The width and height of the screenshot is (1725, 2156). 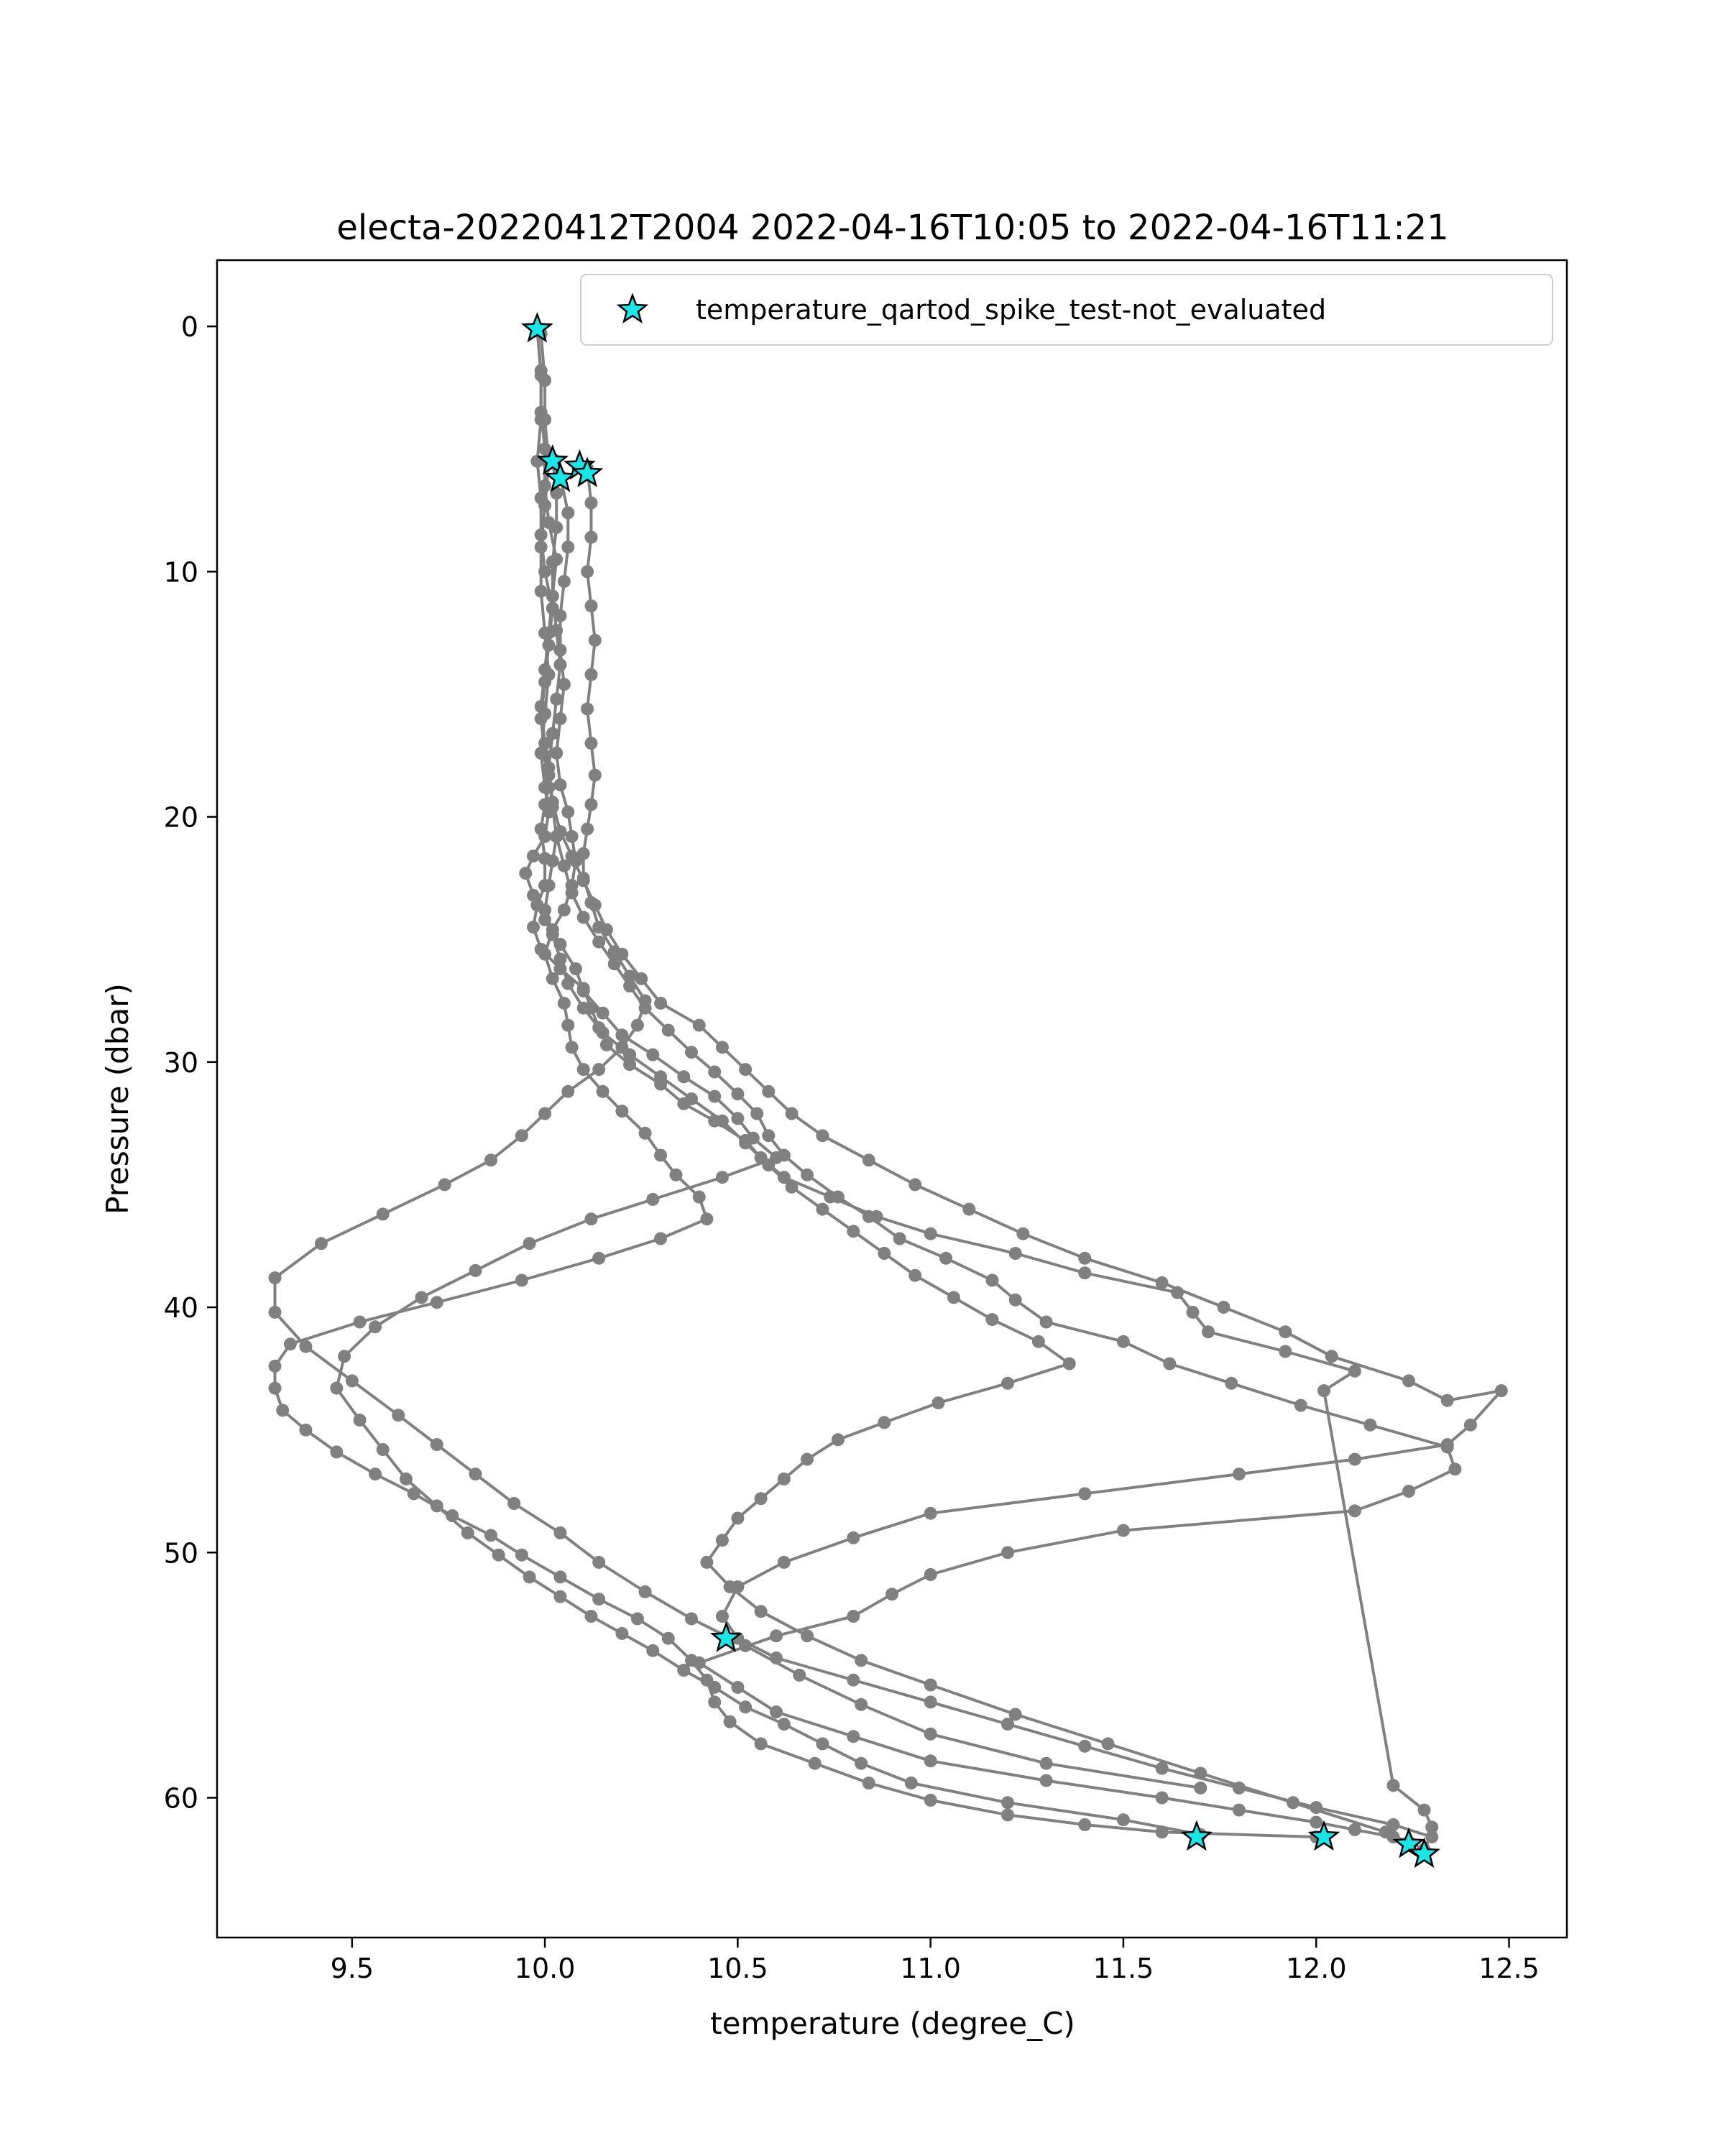 What do you see at coordinates (181, 818) in the screenshot?
I see `y-tick-label: 20` at bounding box center [181, 818].